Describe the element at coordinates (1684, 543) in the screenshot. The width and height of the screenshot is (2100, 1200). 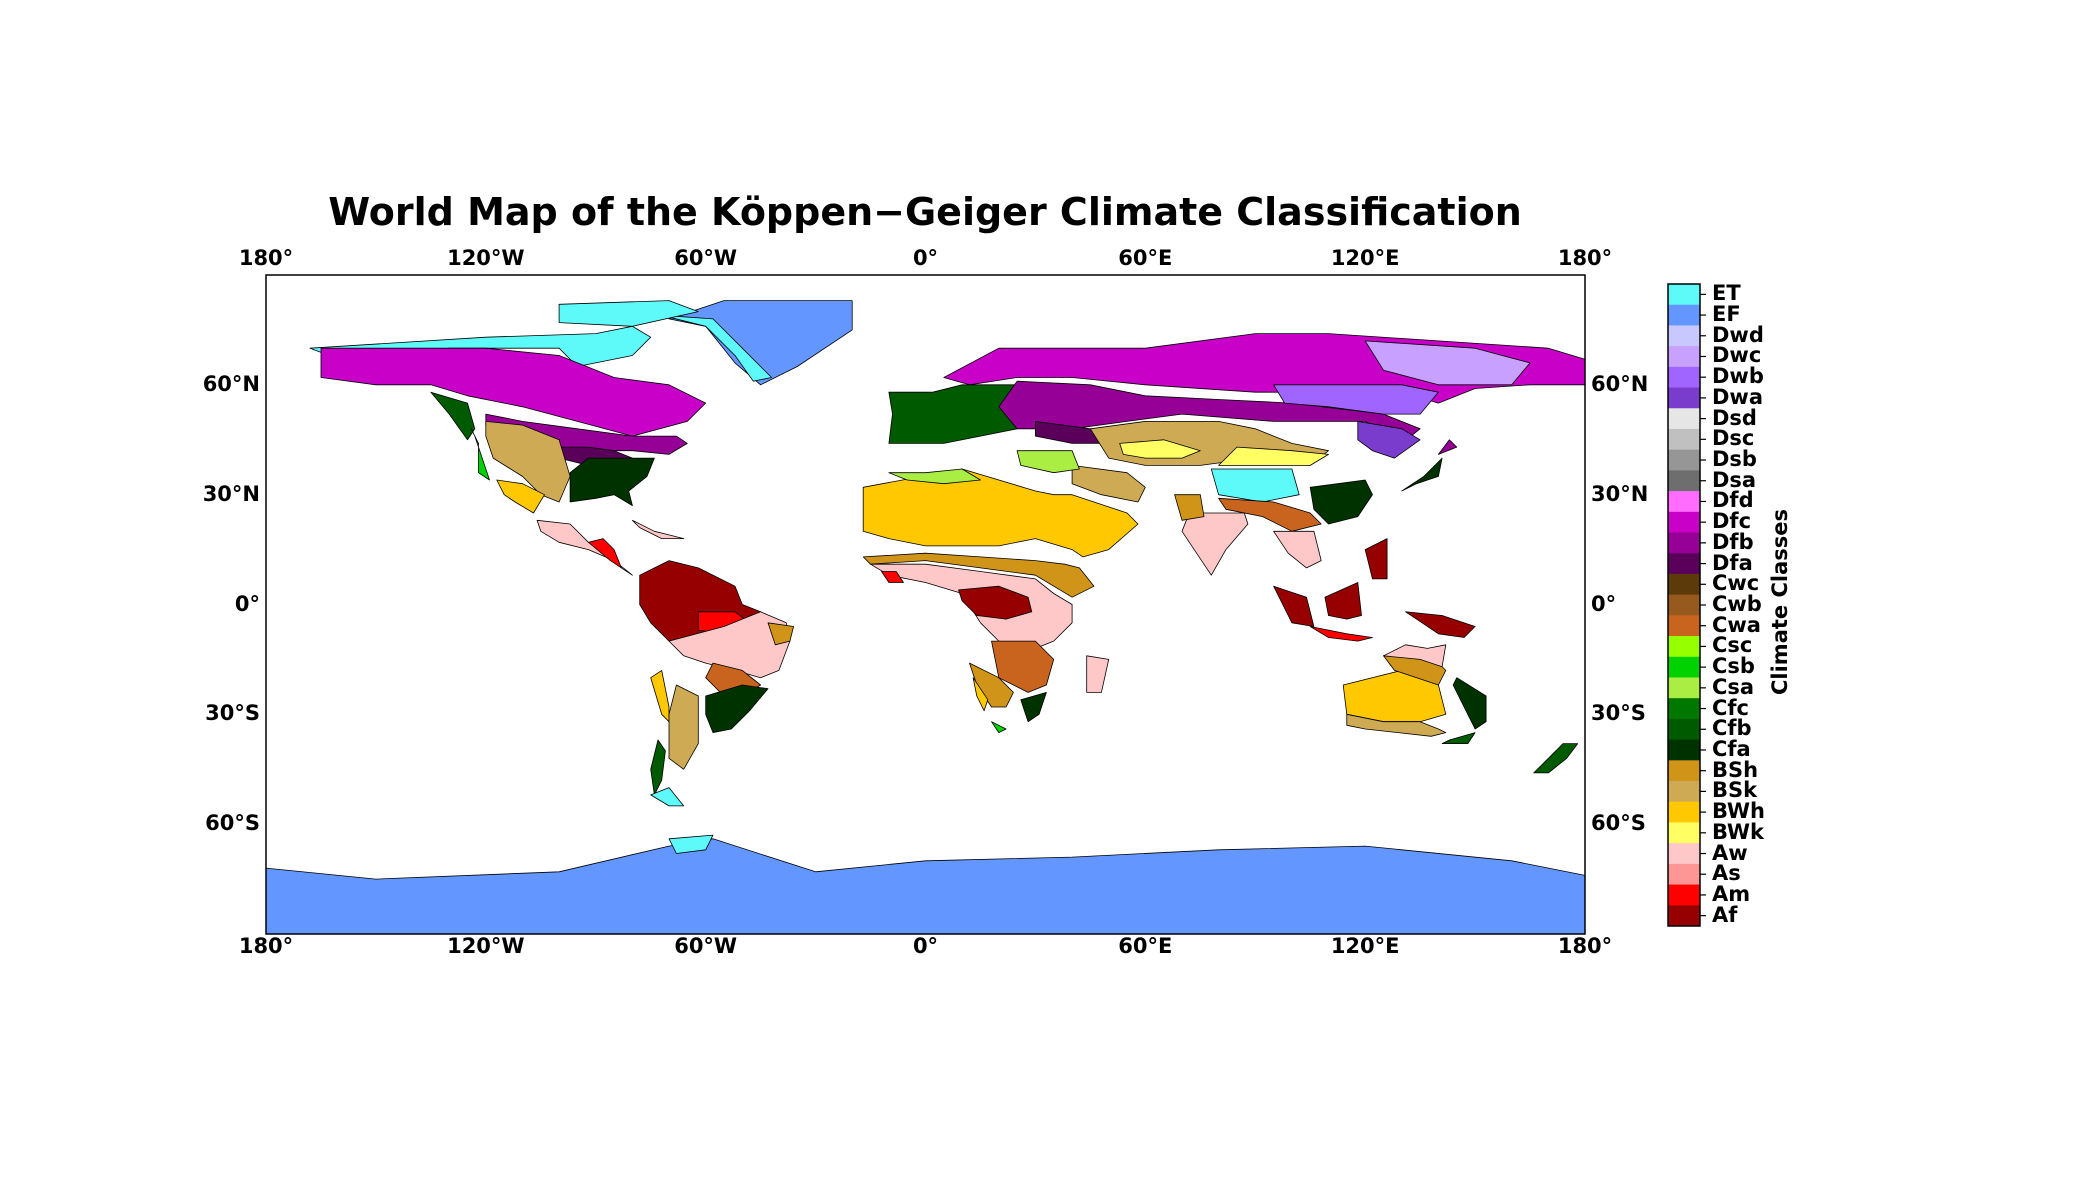
I see `colorbar-swatch-dfb` at that location.